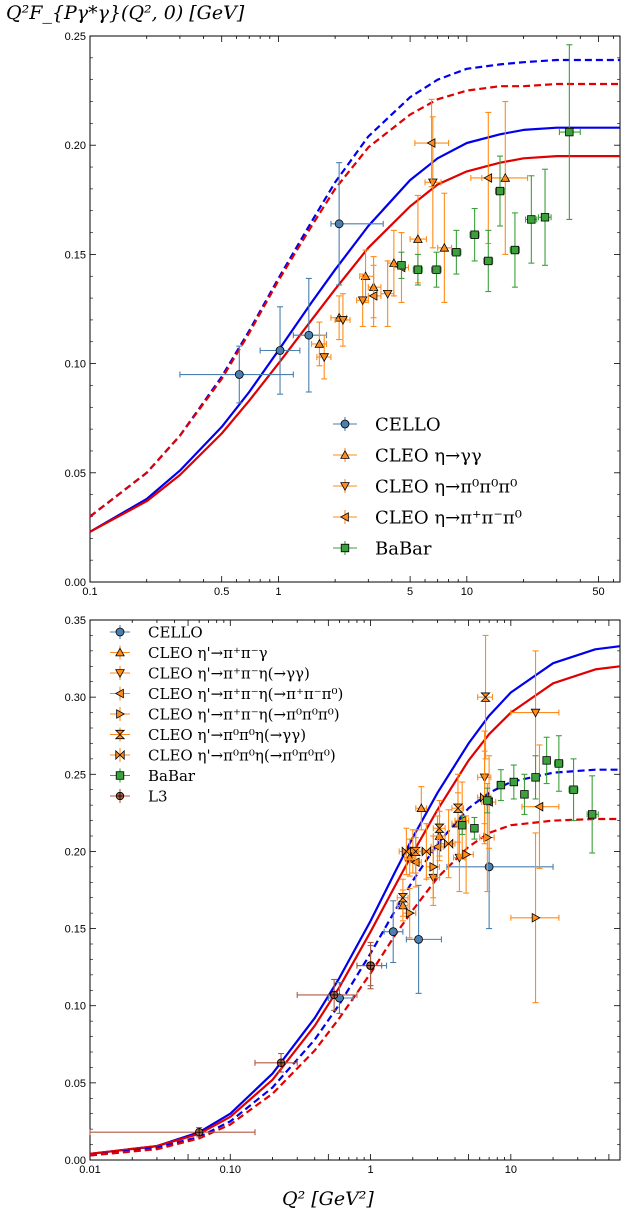  Describe the element at coordinates (598, 592) in the screenshot. I see `x-tick-label: 50` at that location.